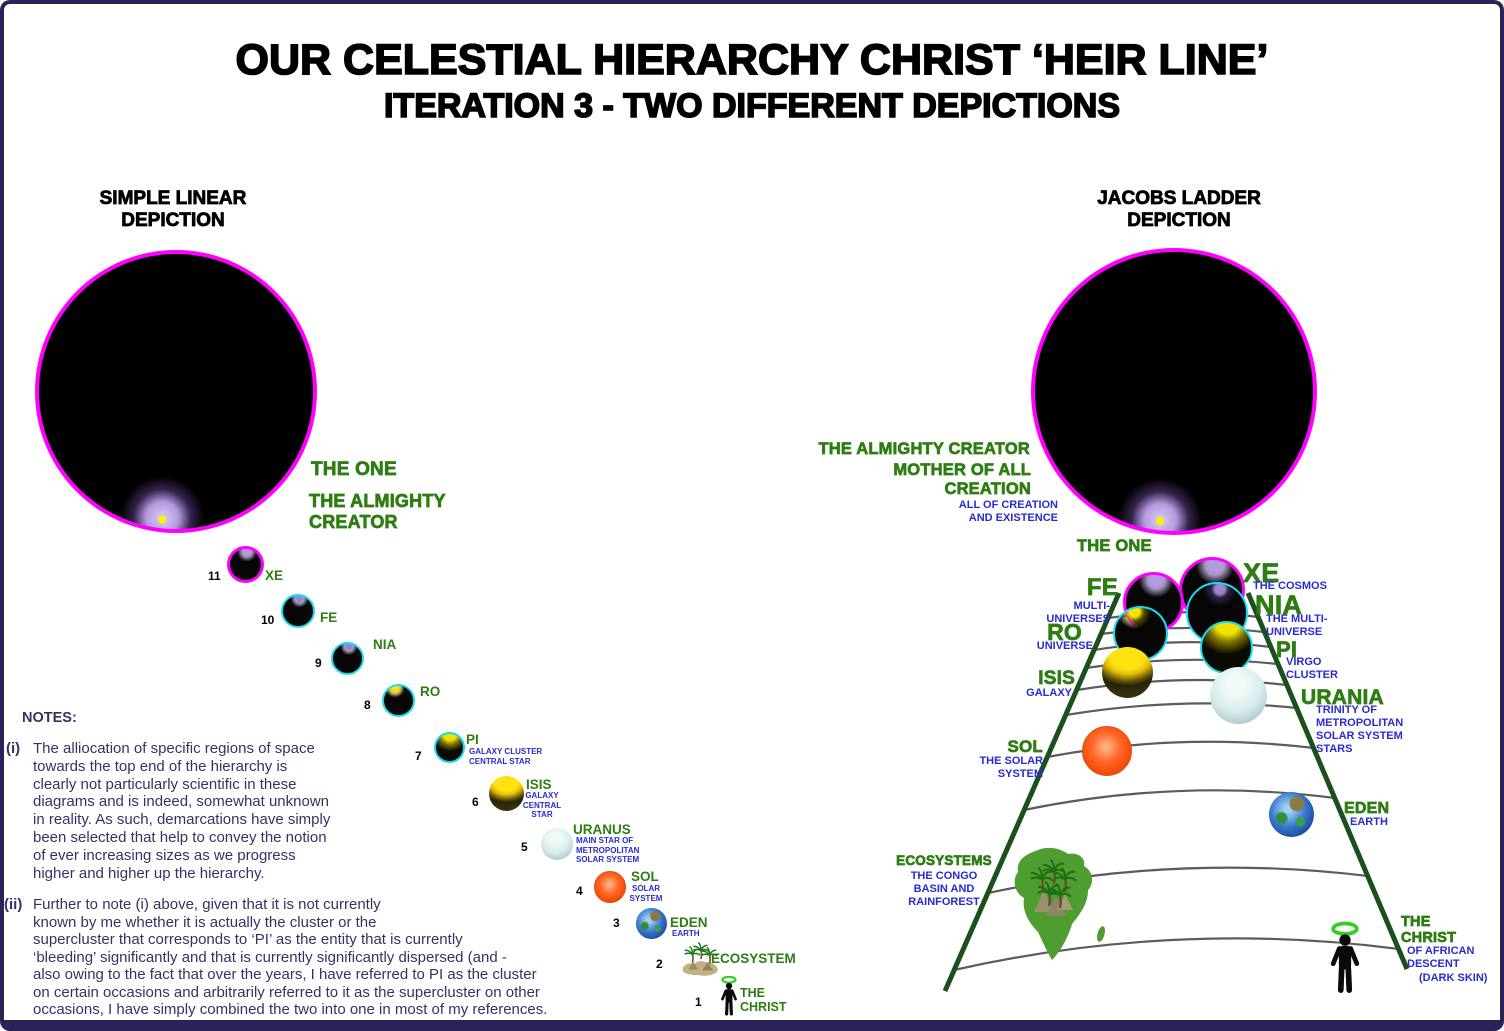  I want to click on ladder-sphere-urania, so click(1238, 695).